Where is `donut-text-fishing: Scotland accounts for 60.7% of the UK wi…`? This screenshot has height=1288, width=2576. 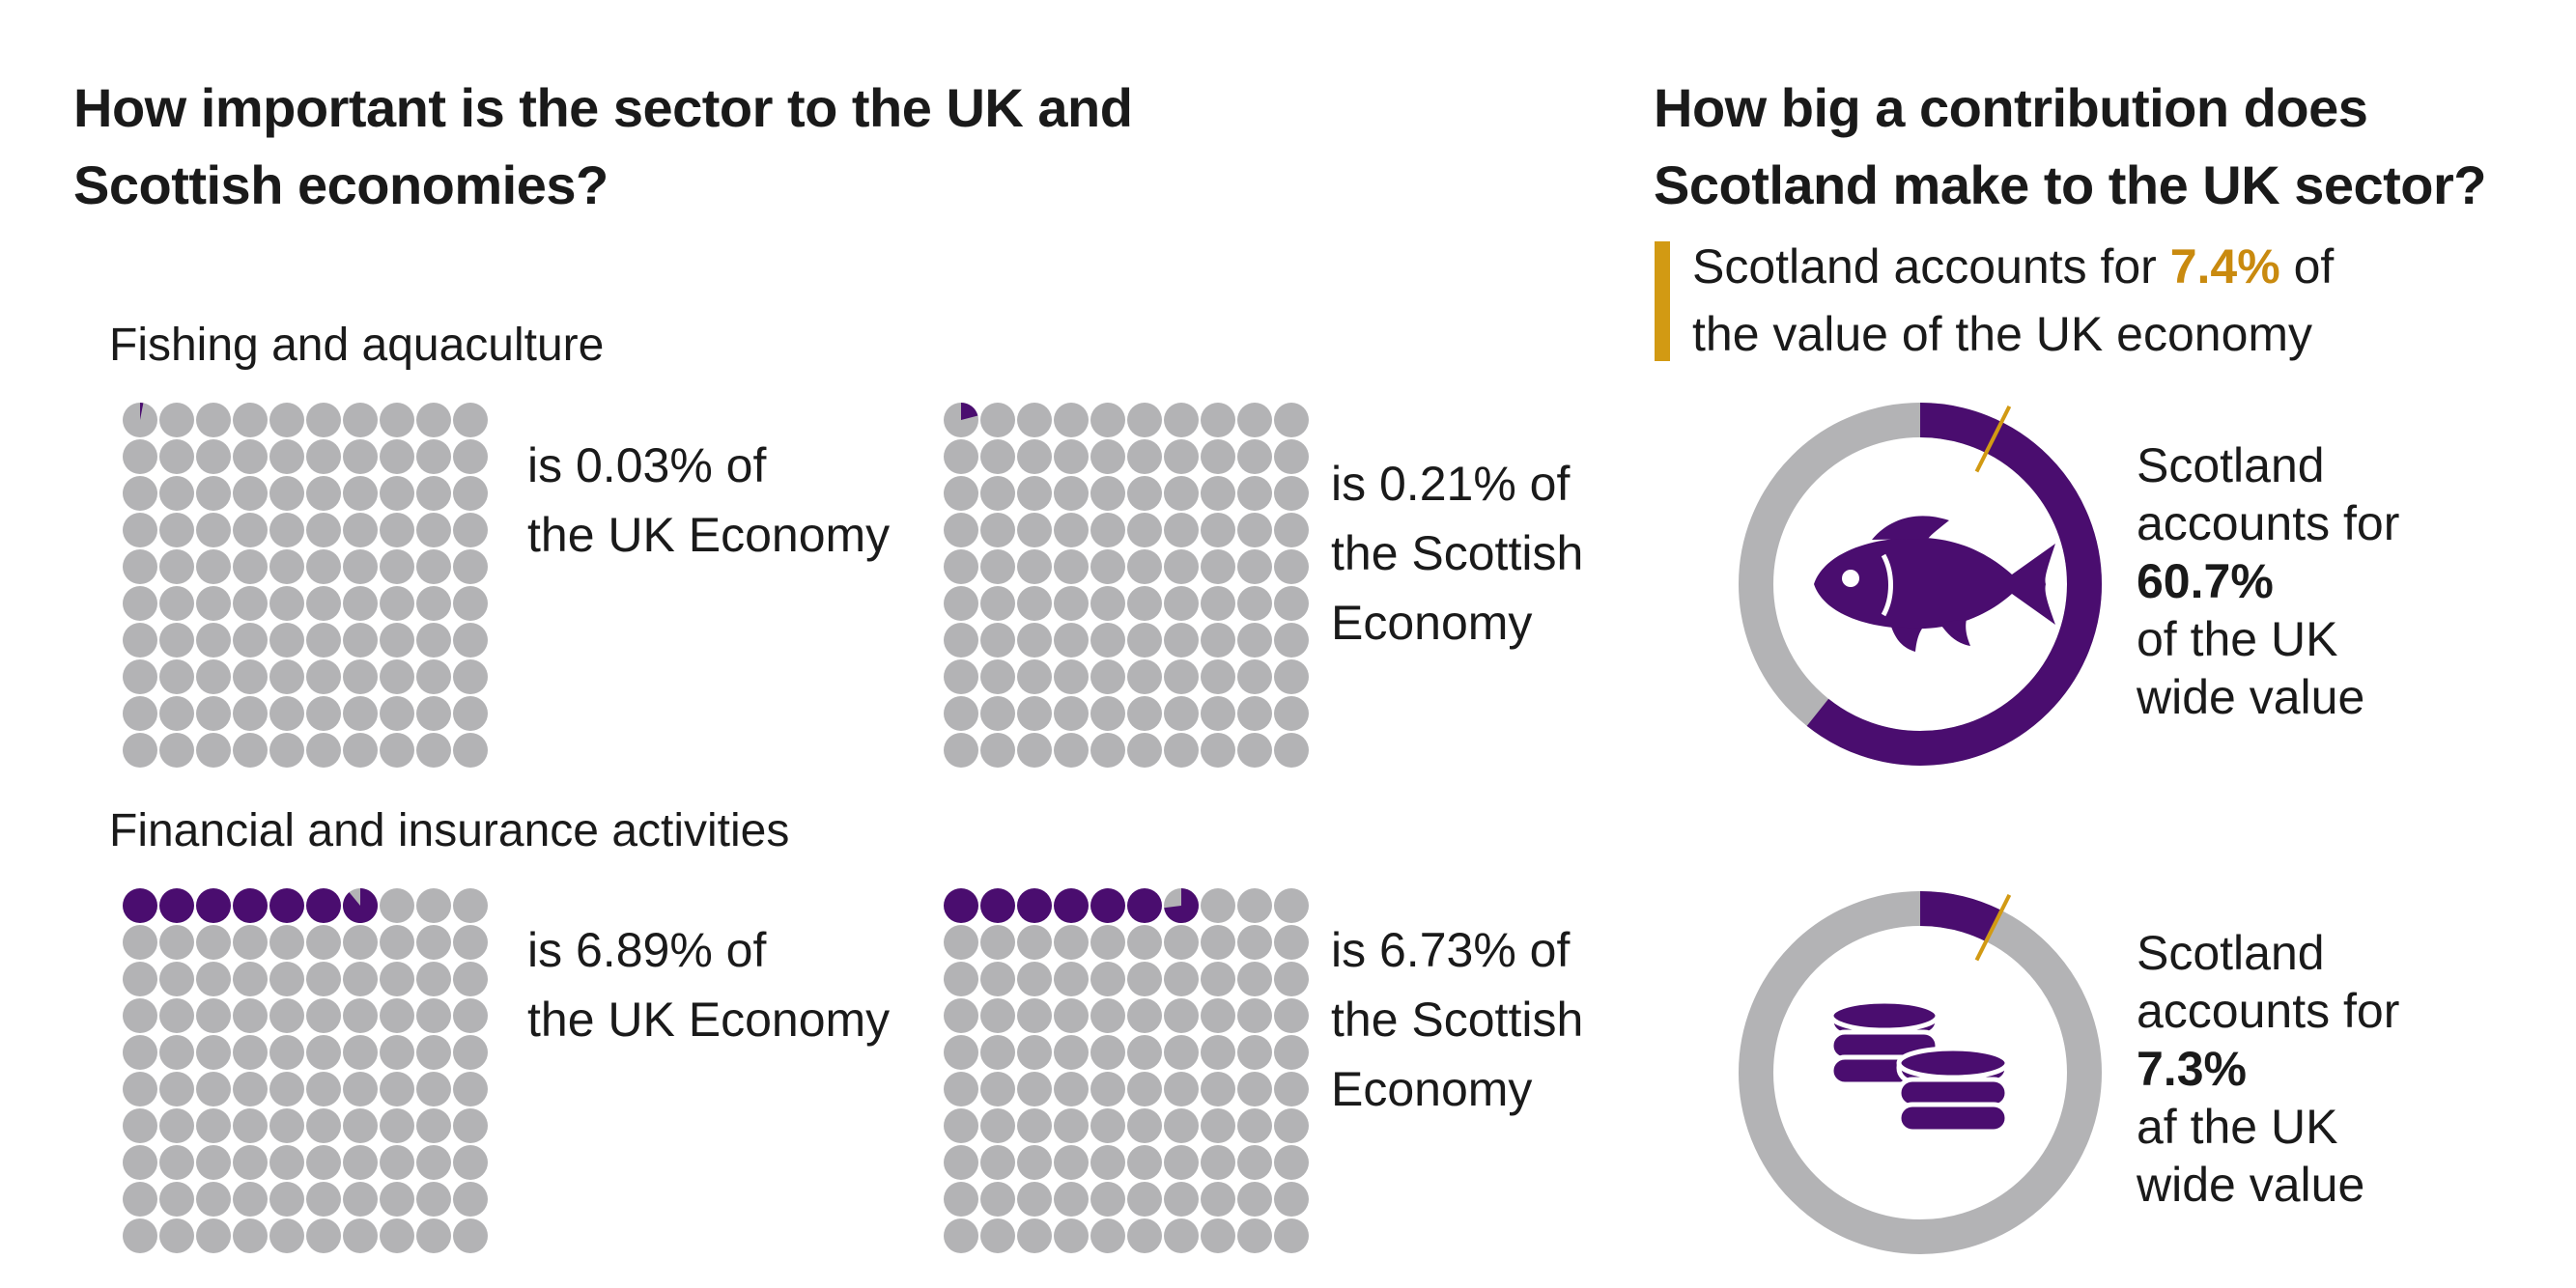
donut-text-fishing: Scotland accounts for 60.7% of the UK wi… is located at coordinates (2268, 581).